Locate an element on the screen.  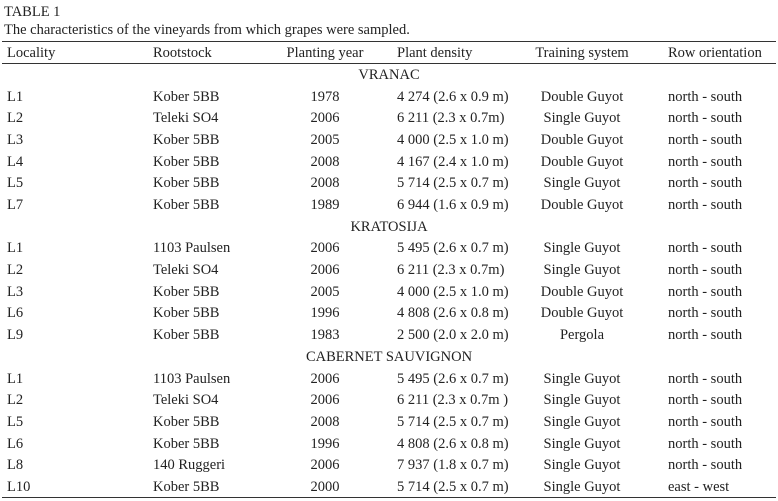
cell: L8 is located at coordinates (15, 465).